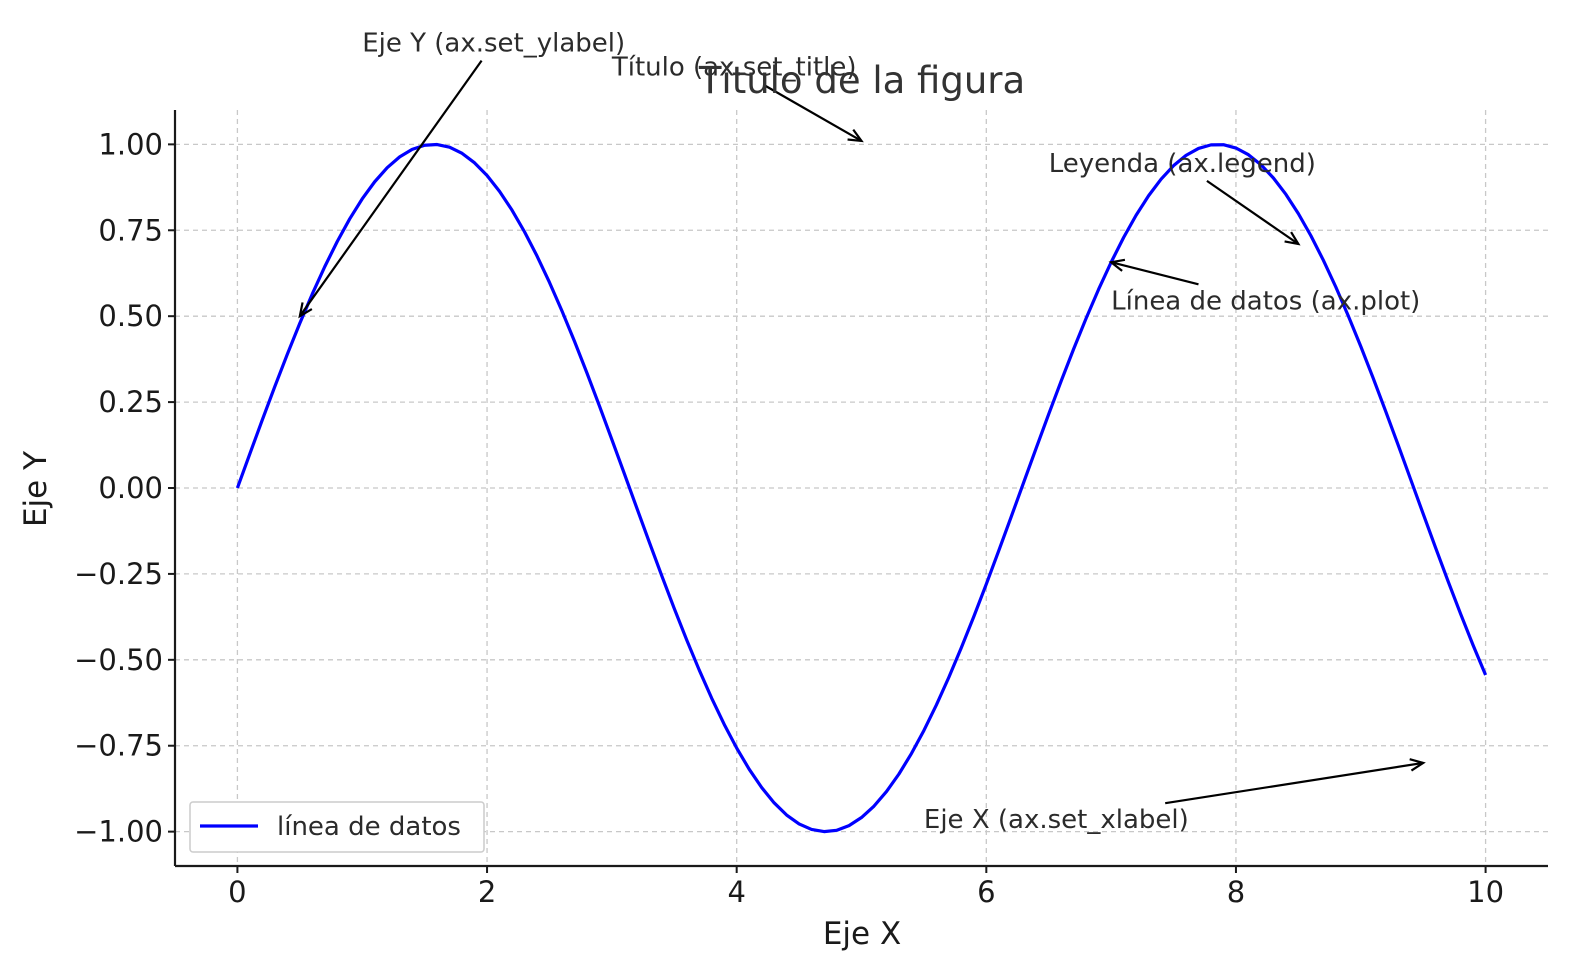  Describe the element at coordinates (130, 488) in the screenshot. I see `y-tick-label: 0.00` at that location.